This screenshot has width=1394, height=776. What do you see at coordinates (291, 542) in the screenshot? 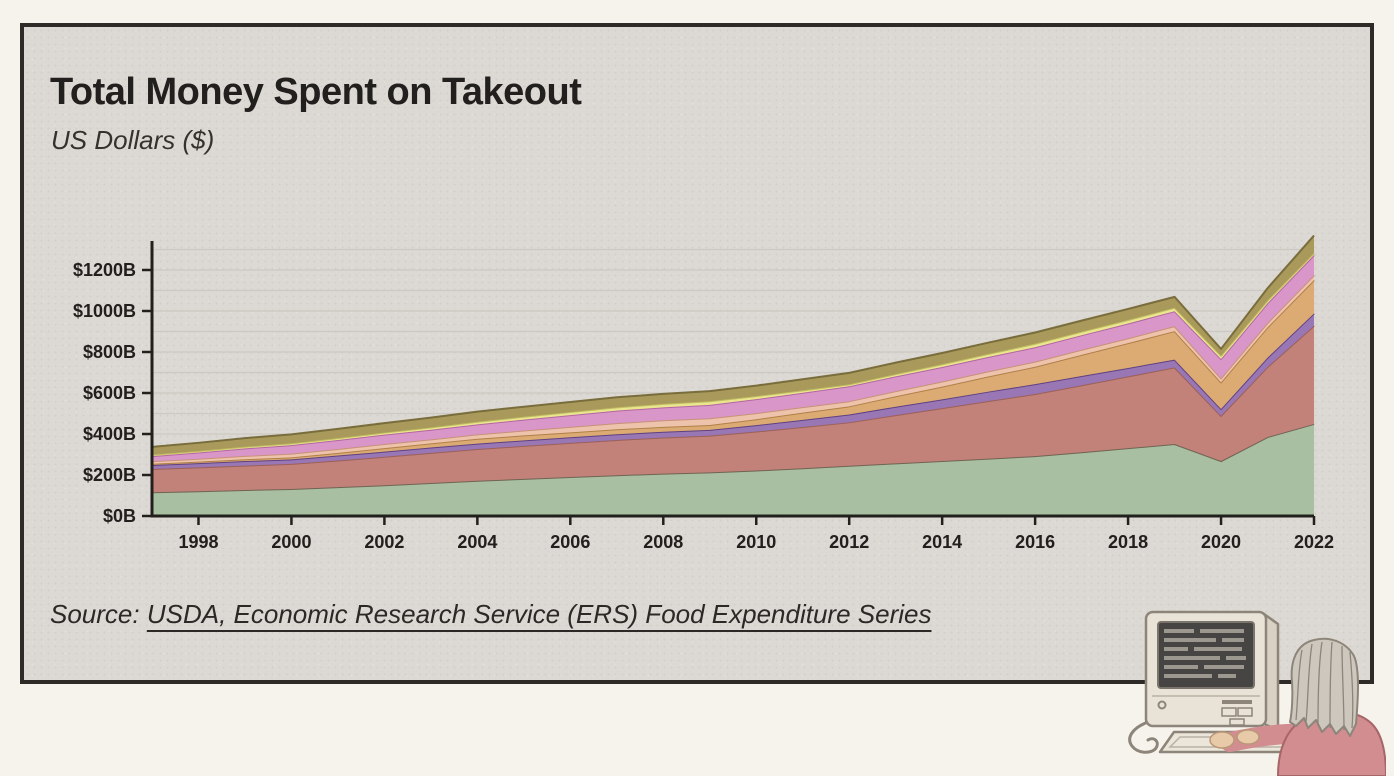
I see `x-axis-label: 2000` at bounding box center [291, 542].